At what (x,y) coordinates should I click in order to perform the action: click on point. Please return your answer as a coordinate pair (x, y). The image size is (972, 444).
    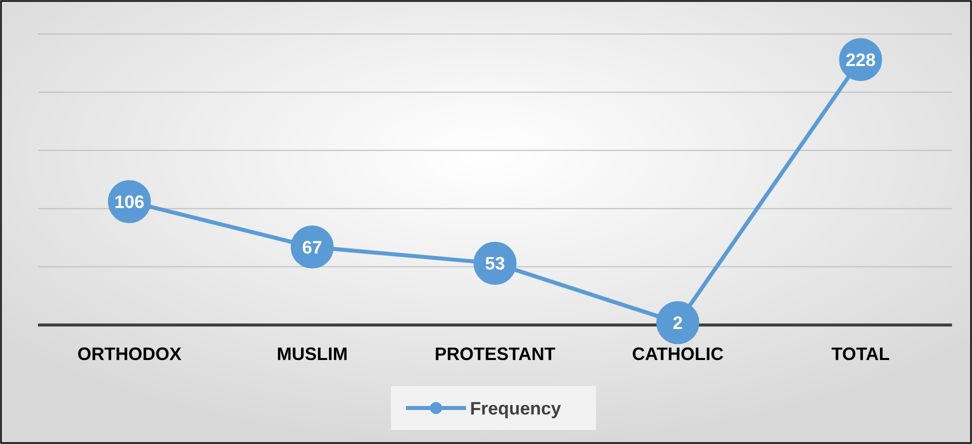
    Looking at the image, I should click on (678, 322).